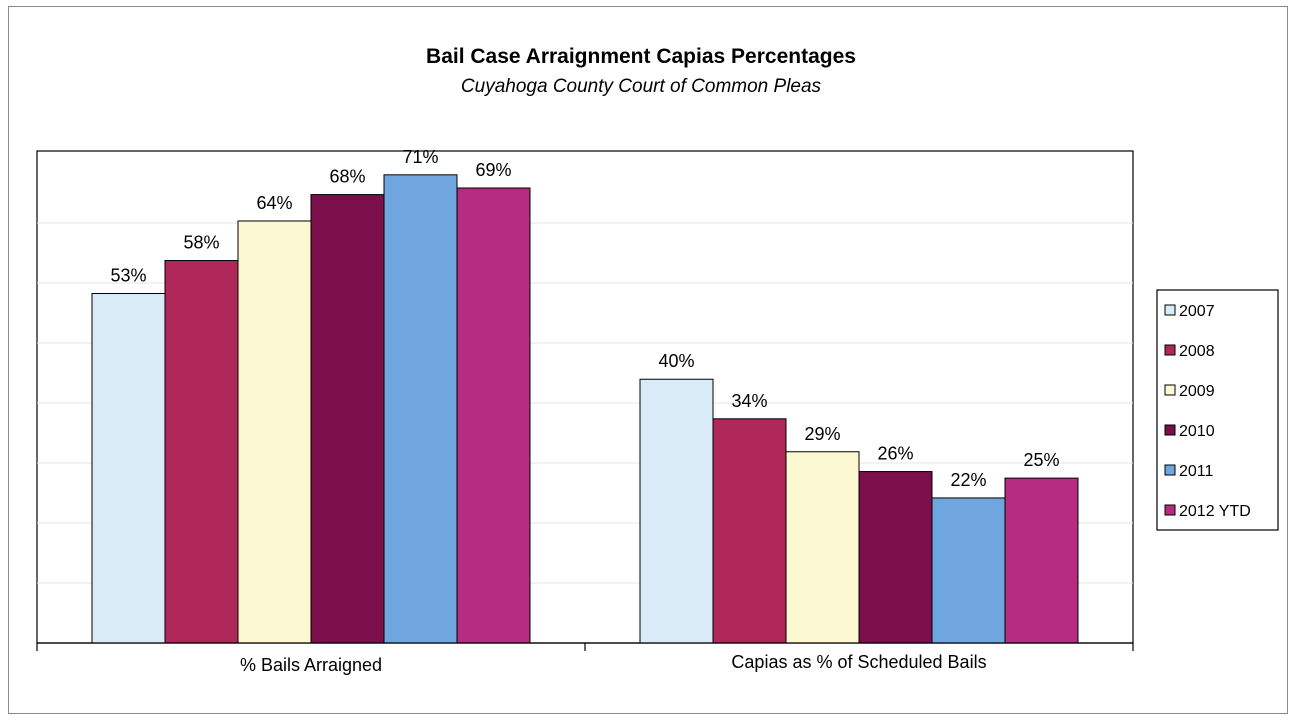  Describe the element at coordinates (858, 662) in the screenshot. I see `category-label: Capias as % of Scheduled Bails` at that location.